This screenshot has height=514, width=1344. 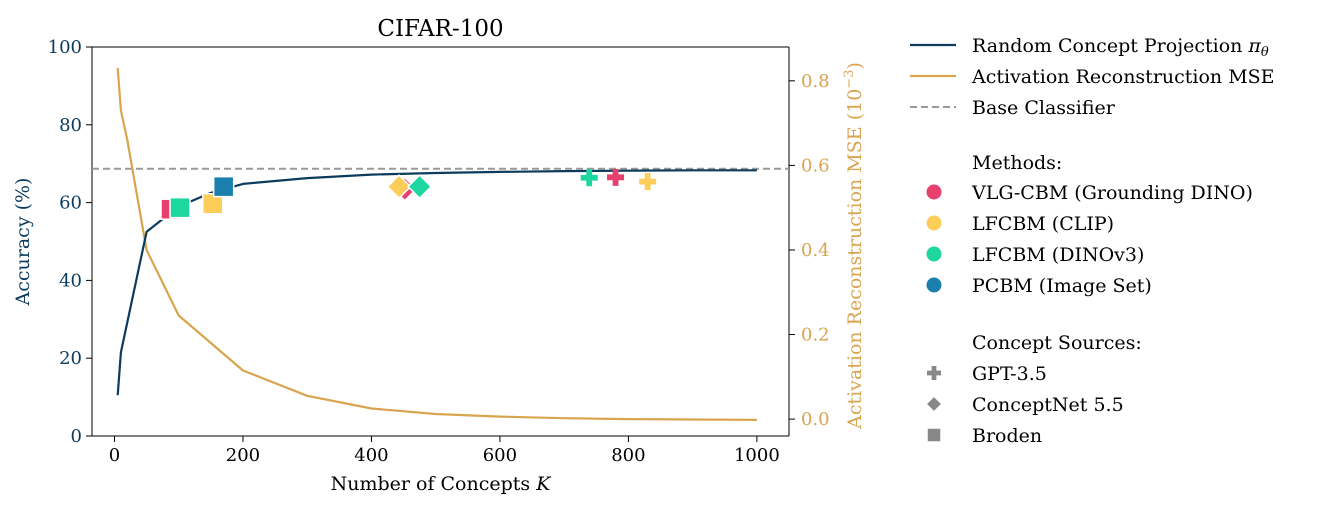 I want to click on chart-title: CIFAR-100, so click(x=440, y=29).